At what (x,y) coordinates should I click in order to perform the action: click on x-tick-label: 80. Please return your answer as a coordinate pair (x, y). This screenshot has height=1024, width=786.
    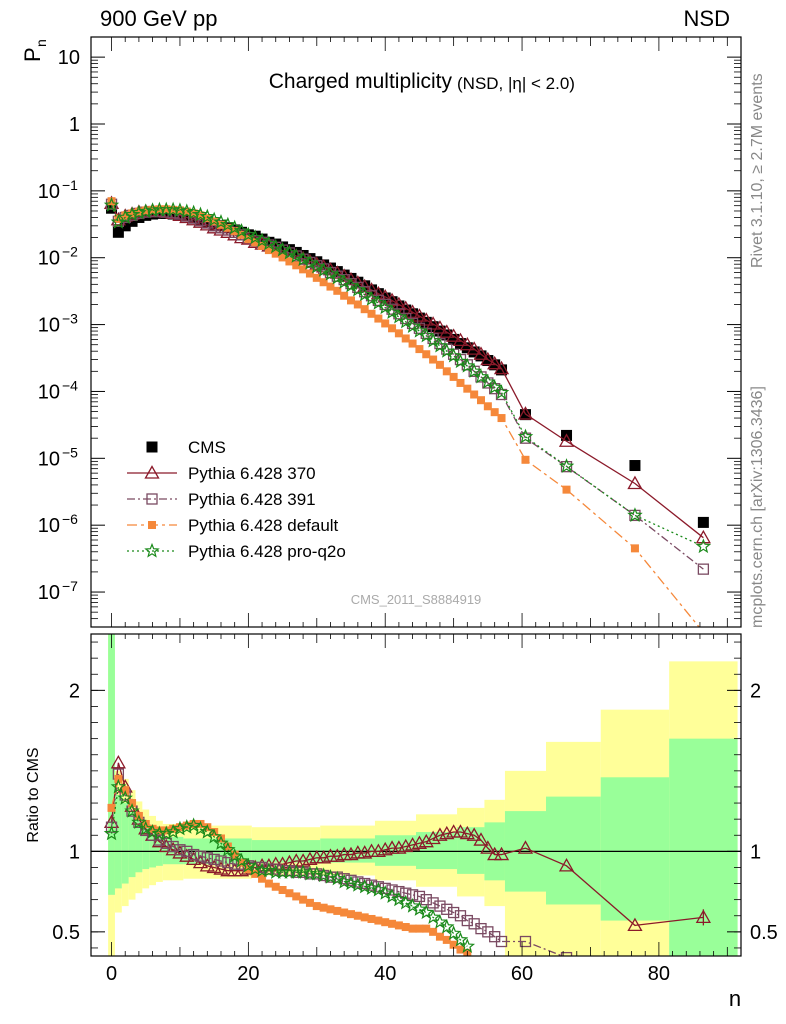
    Looking at the image, I should click on (659, 974).